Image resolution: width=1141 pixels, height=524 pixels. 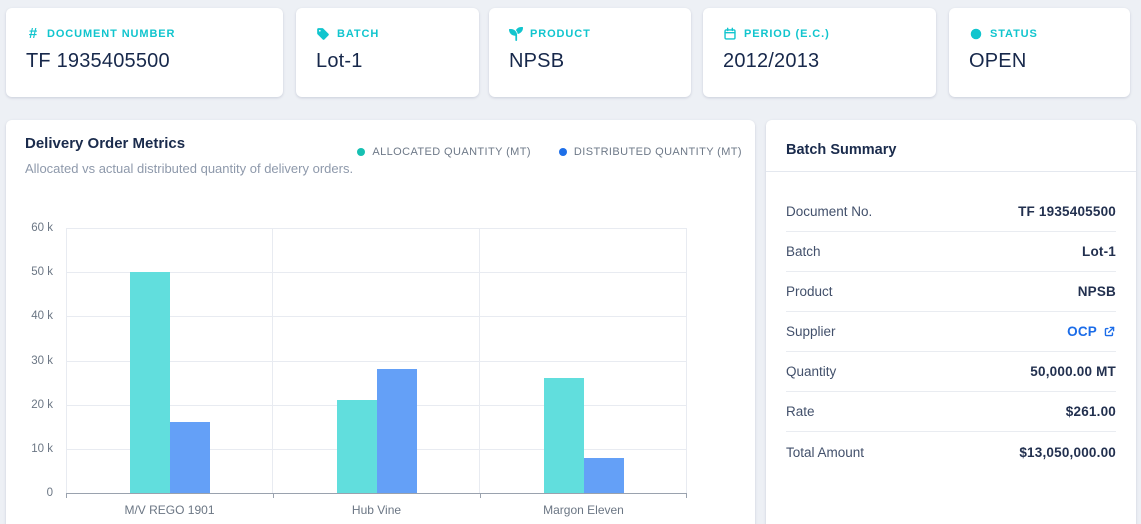 What do you see at coordinates (516, 34) in the screenshot?
I see `seedling-icon` at bounding box center [516, 34].